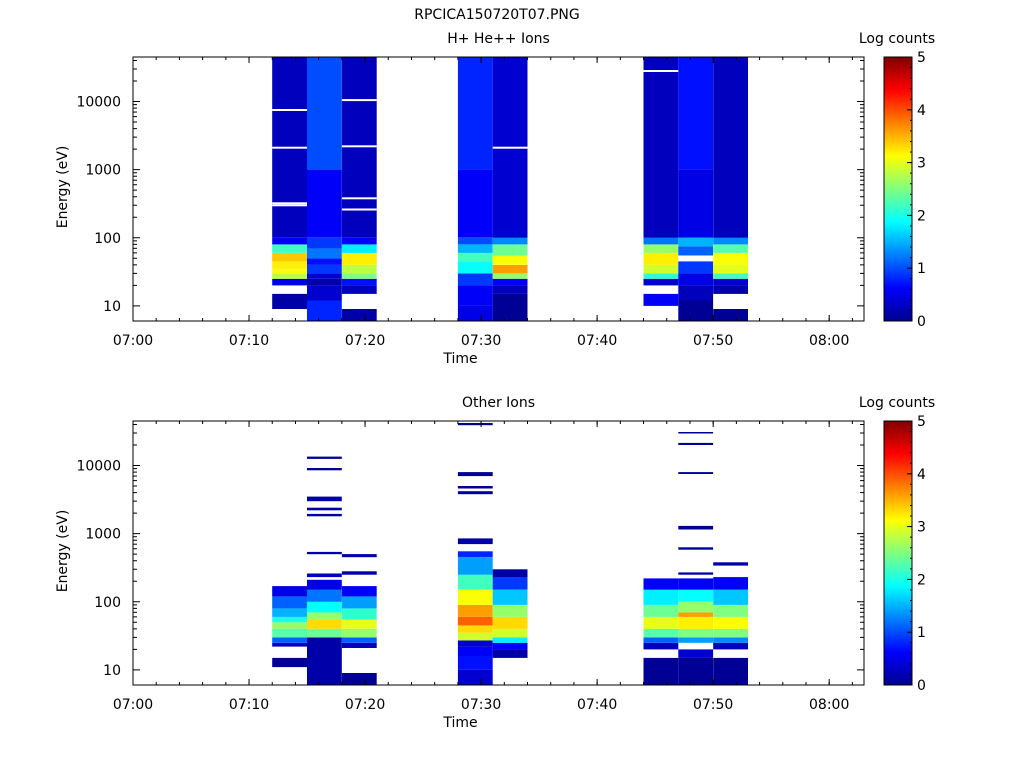  What do you see at coordinates (107, 239) in the screenshot?
I see `y-tick-label: 100` at bounding box center [107, 239].